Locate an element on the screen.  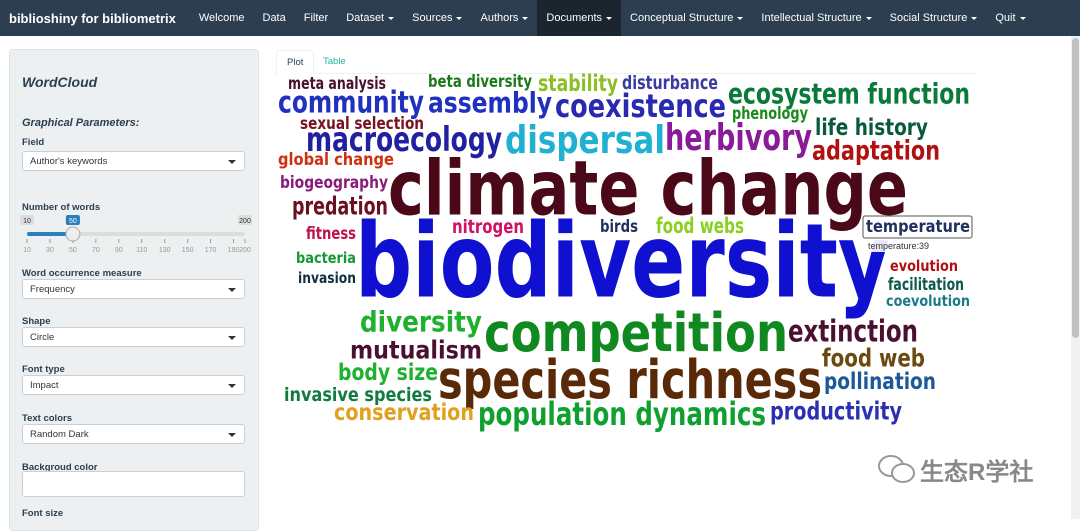
slider-badge-label: 200 is located at coordinates (245, 221).